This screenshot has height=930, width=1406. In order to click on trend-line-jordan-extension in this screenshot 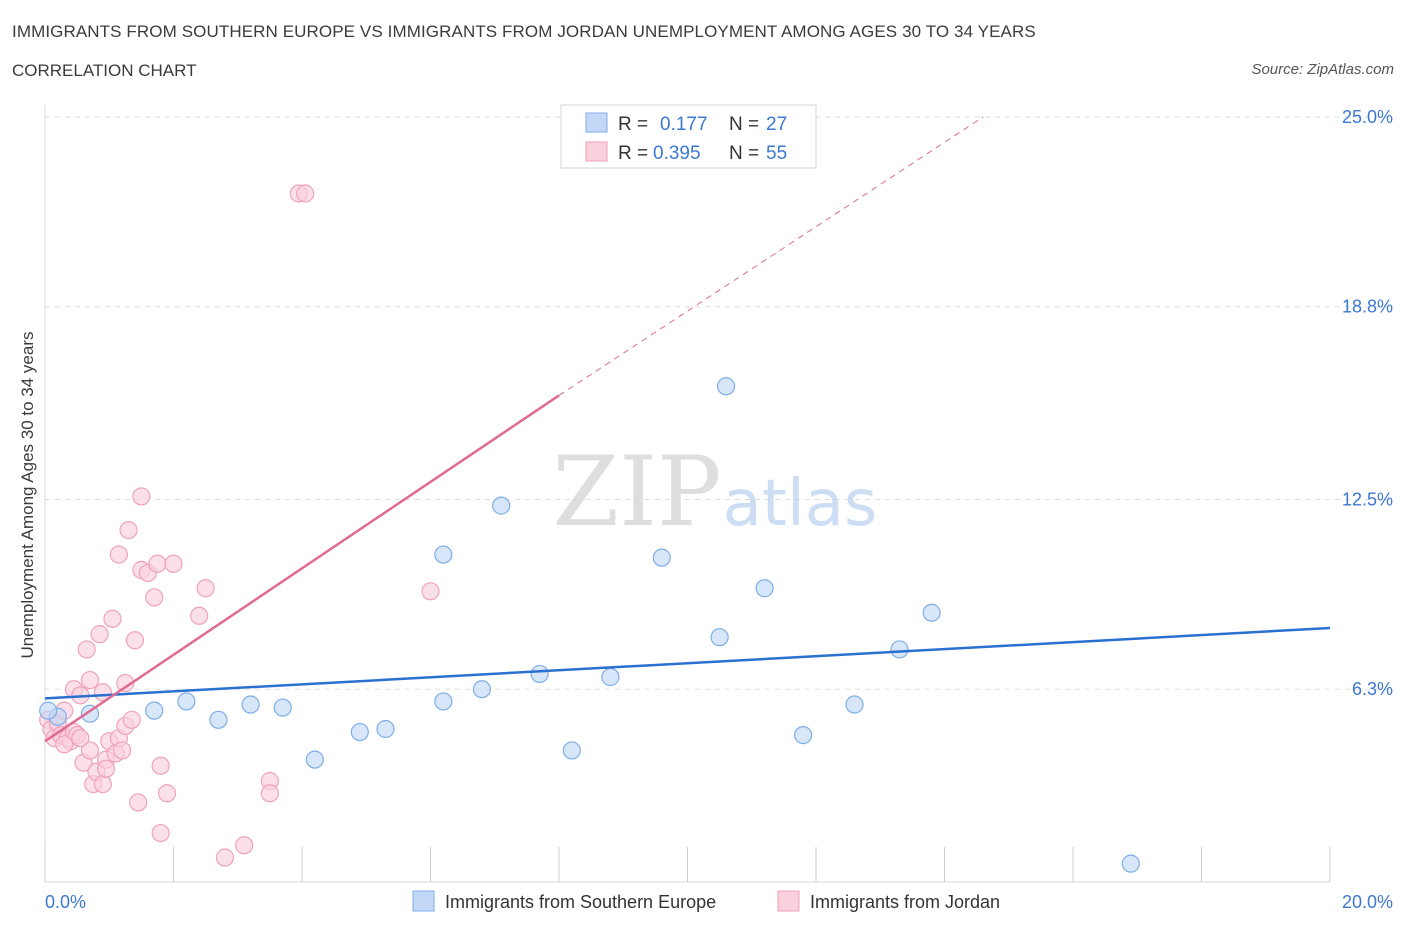, I will do `click(771, 256)`.